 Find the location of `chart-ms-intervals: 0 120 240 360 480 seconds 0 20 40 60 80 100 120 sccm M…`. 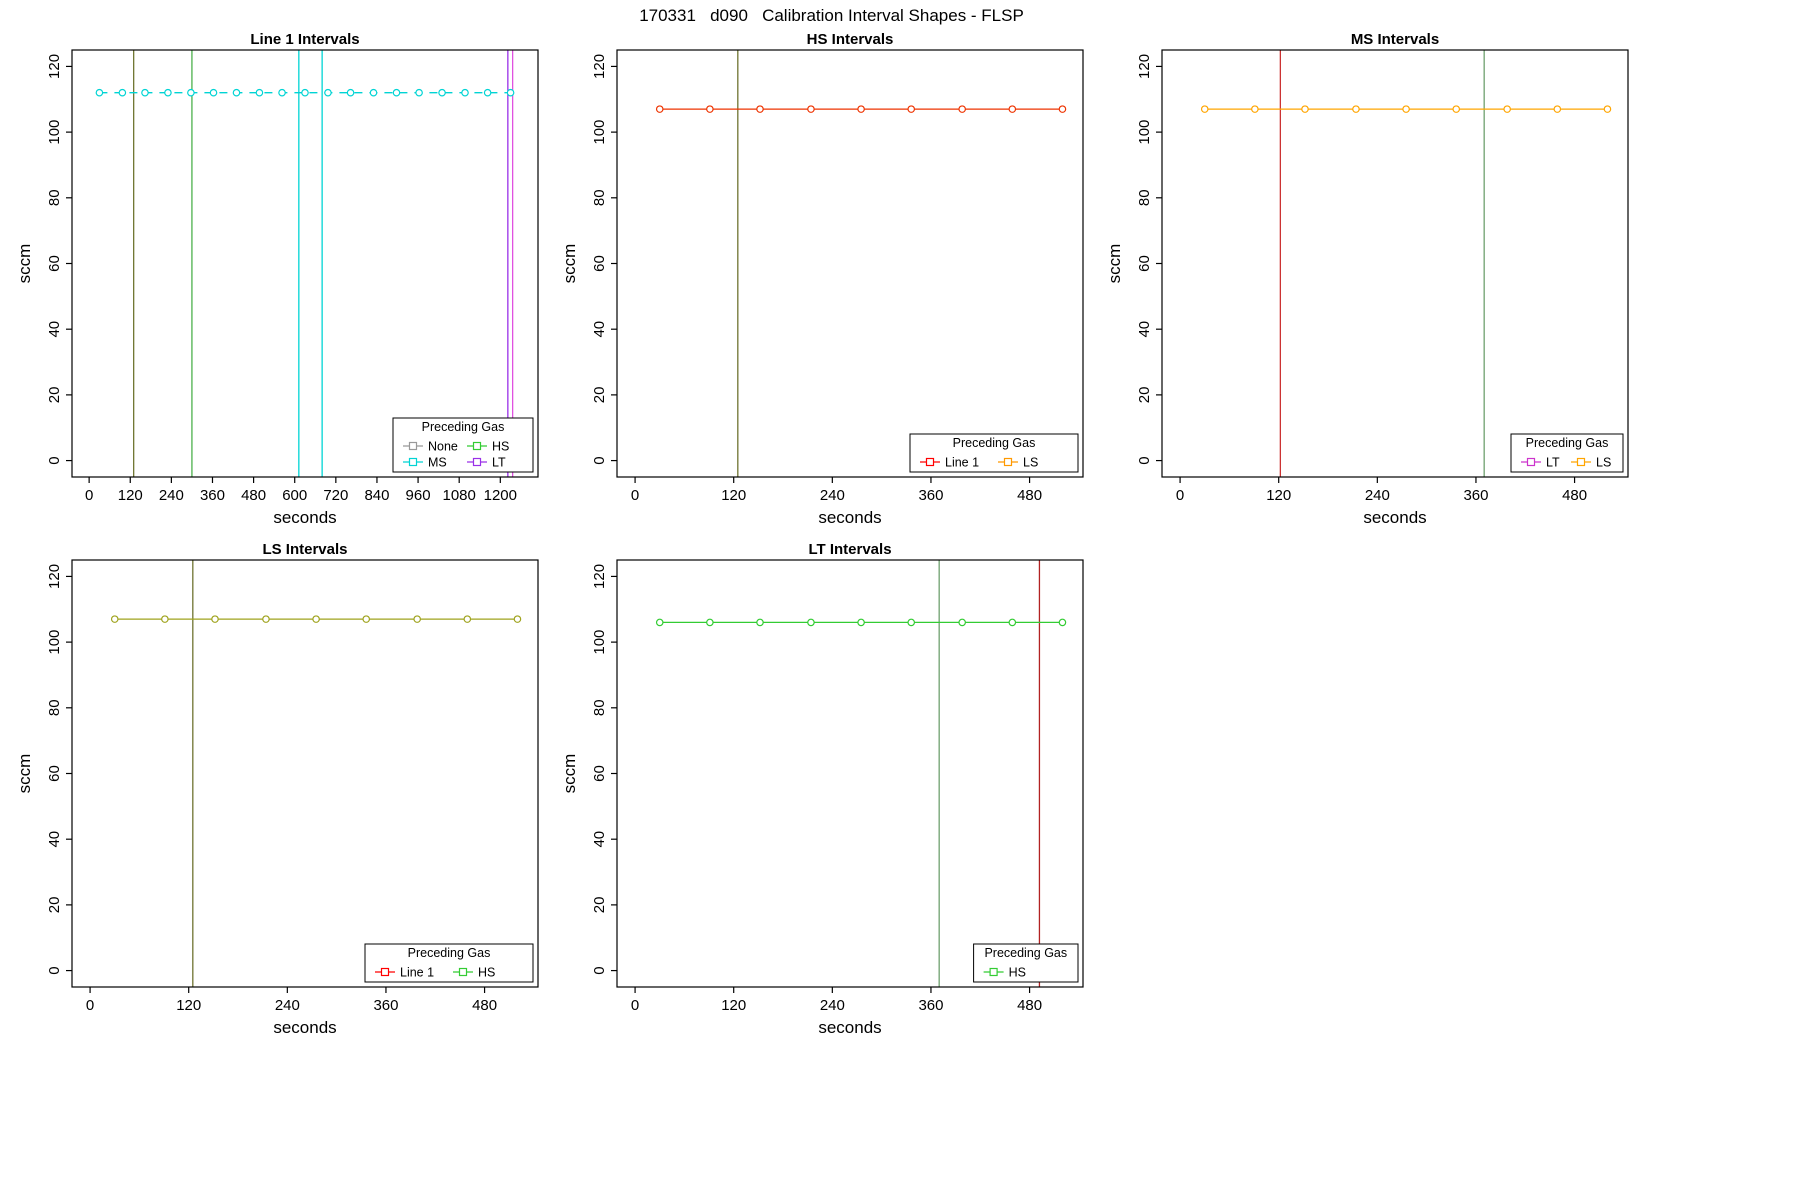

chart-ms-intervals: 0 120 240 360 480 seconds 0 20 40 60 80 100 120 sccm M… is located at coordinates (1367, 279).